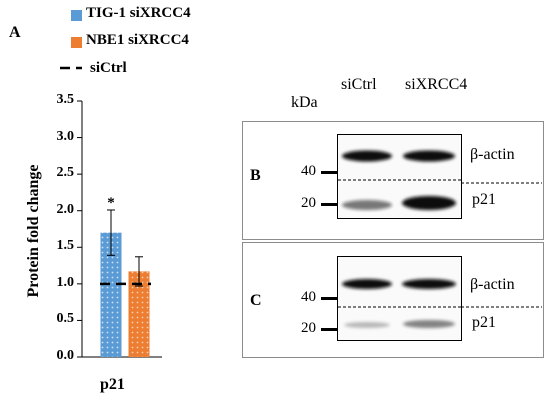 The image size is (550, 403). I want to click on panel-b-band-label-actin: β-actin, so click(492, 154).